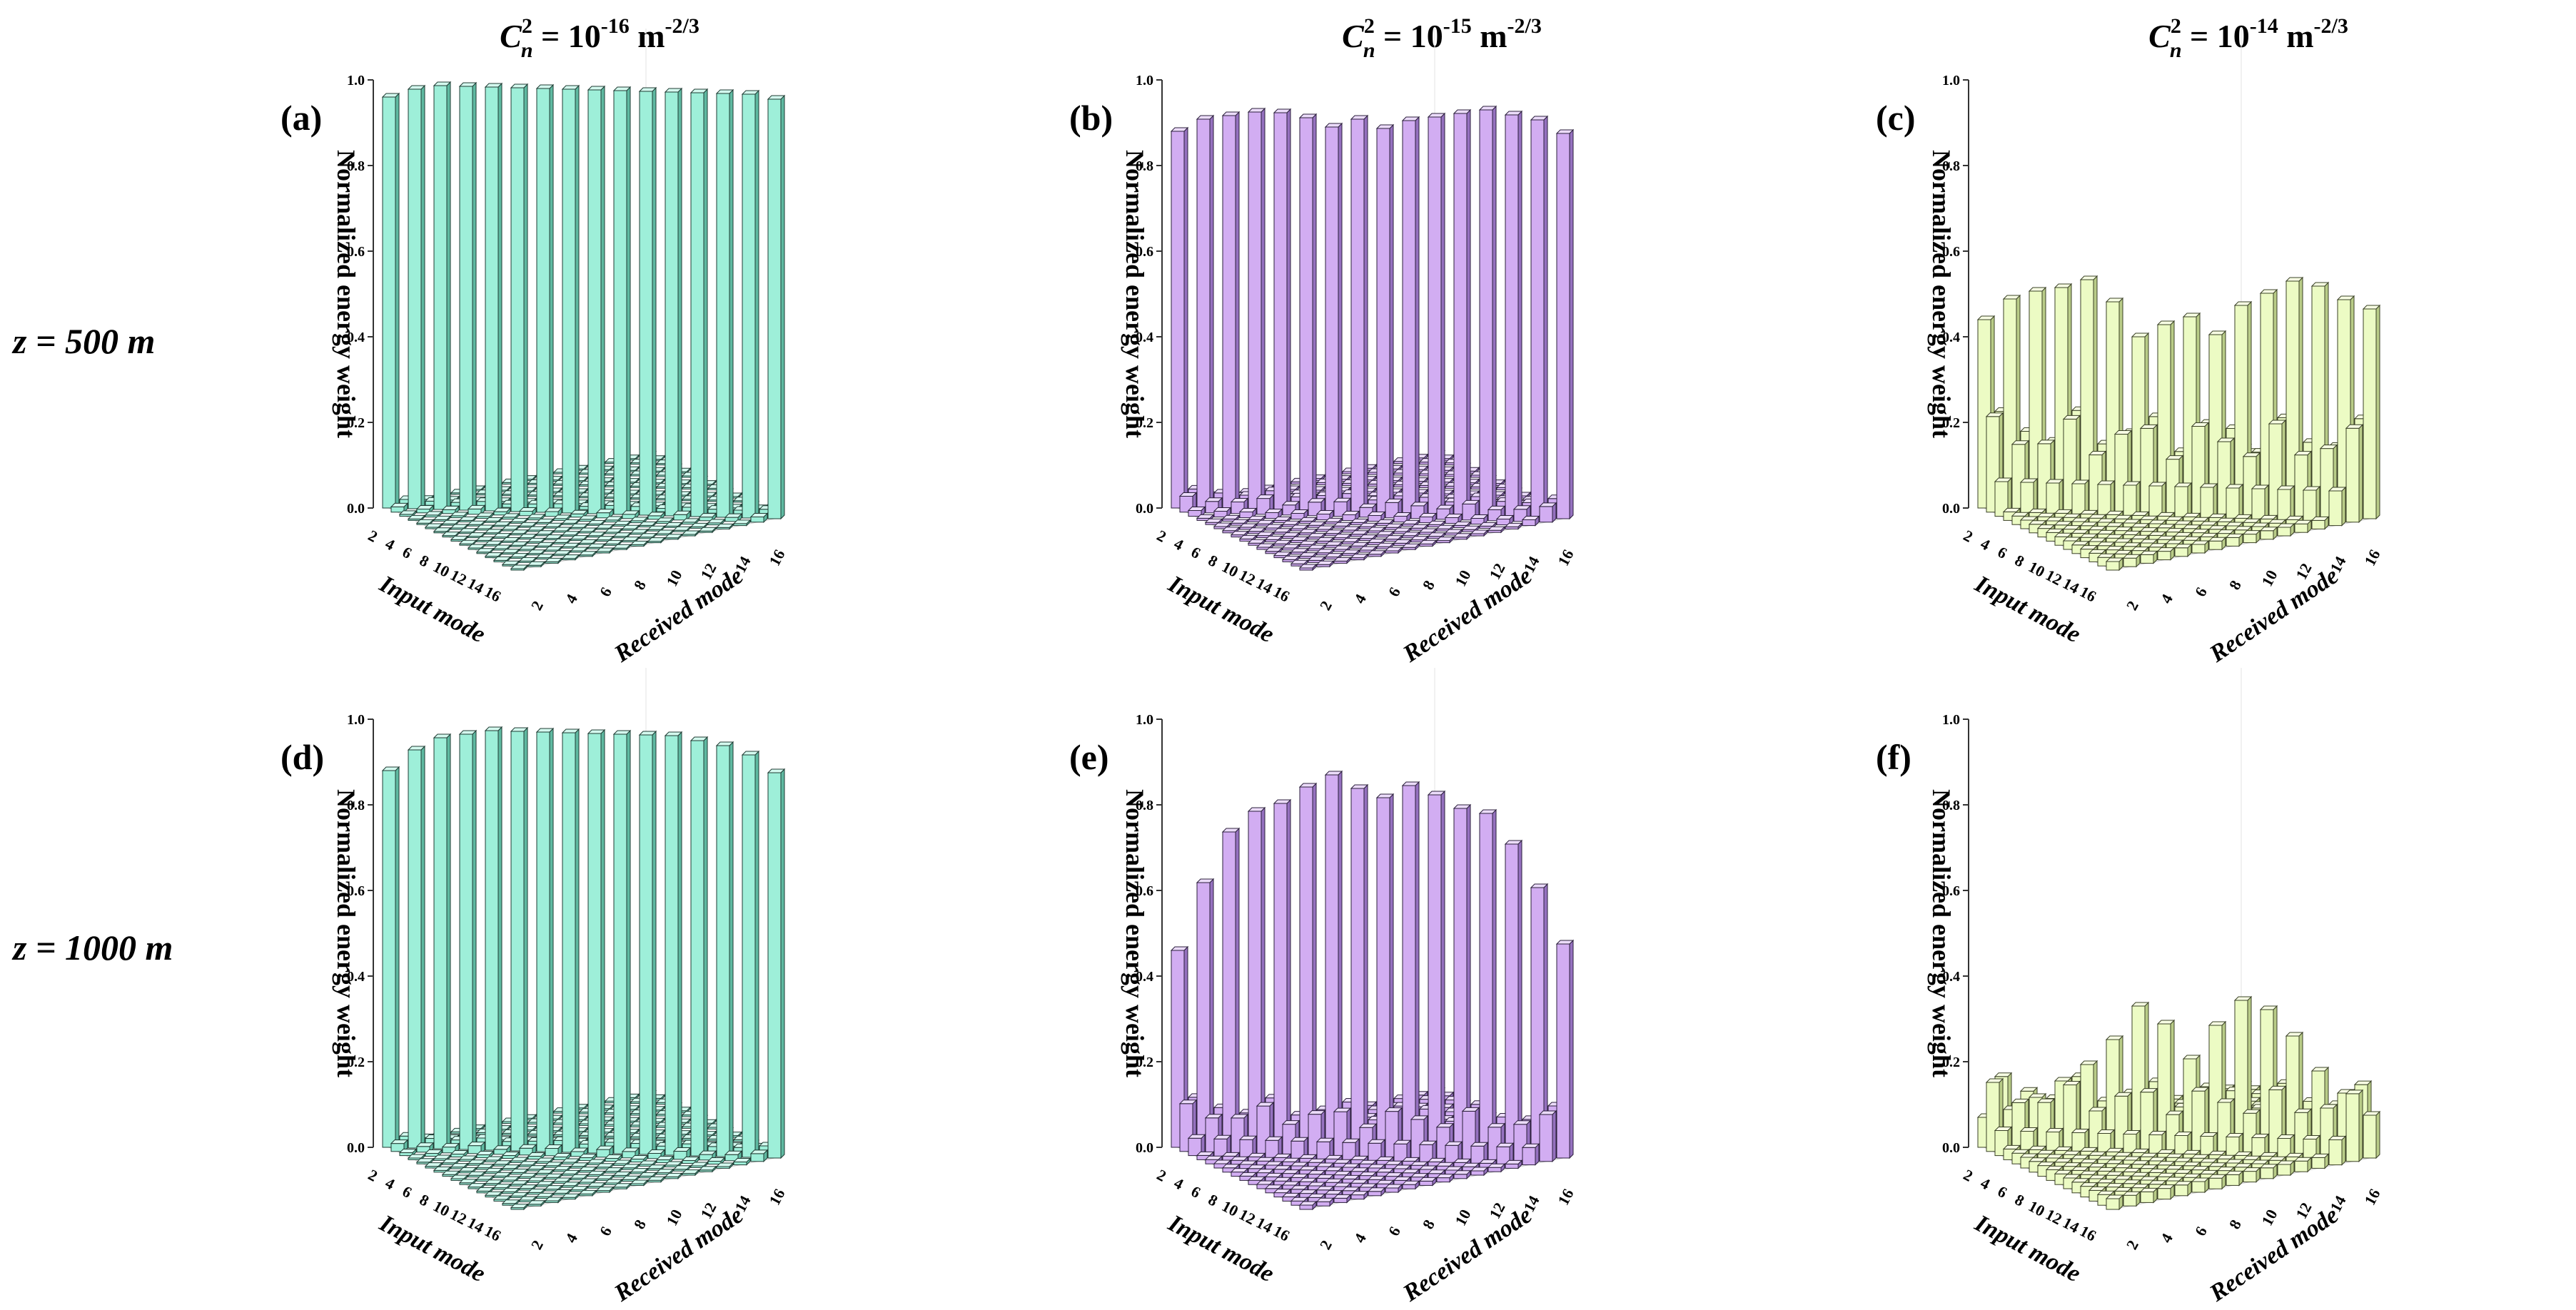  Describe the element at coordinates (2235, 584) in the screenshot. I see `received-mode-tick: 8` at that location.